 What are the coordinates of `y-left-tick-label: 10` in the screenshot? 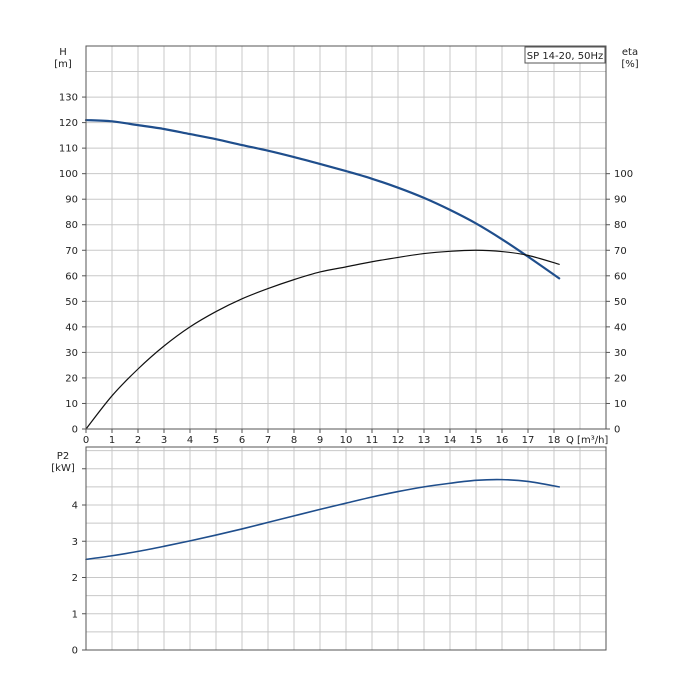 It's located at (71, 404).